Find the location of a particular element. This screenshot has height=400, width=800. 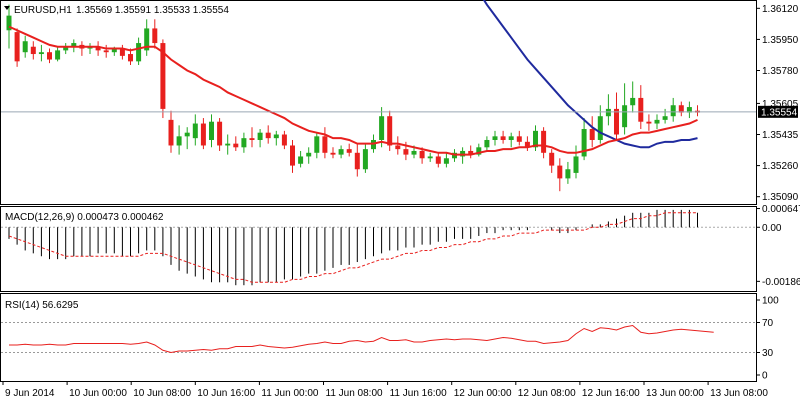

y-tick-label: 1.35605 is located at coordinates (780, 104).